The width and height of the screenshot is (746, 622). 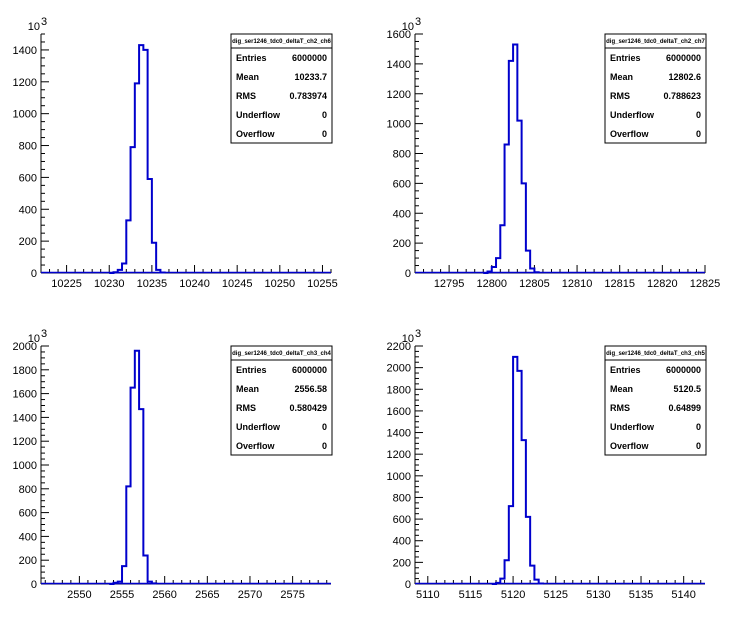 I want to click on stats-value: 5120.5, so click(x=687, y=389).